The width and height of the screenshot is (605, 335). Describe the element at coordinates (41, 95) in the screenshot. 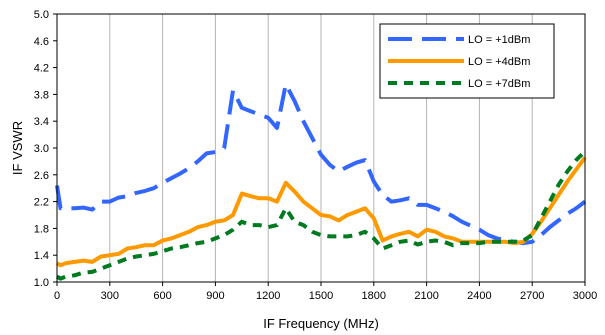

I see `y-tick-label: 3.8` at that location.